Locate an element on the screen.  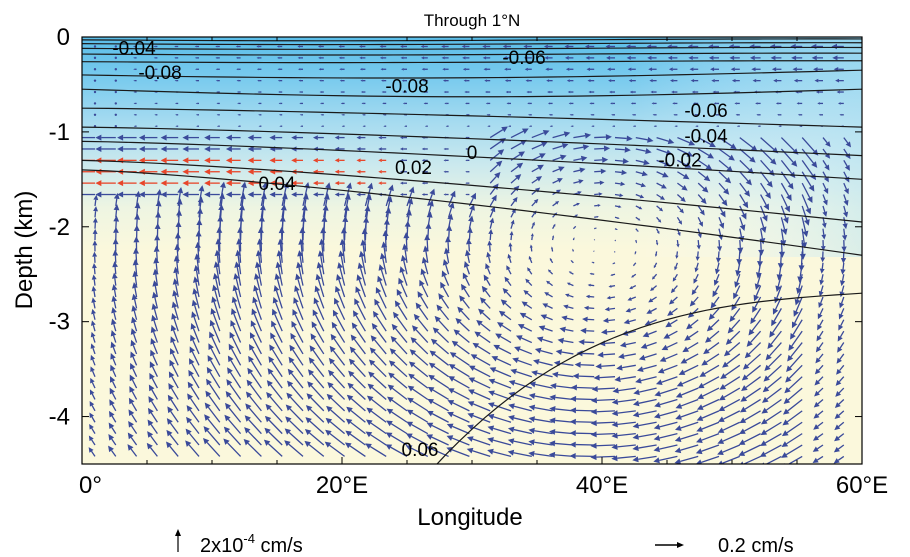
contour-label: -0.04 is located at coordinates (706, 137).